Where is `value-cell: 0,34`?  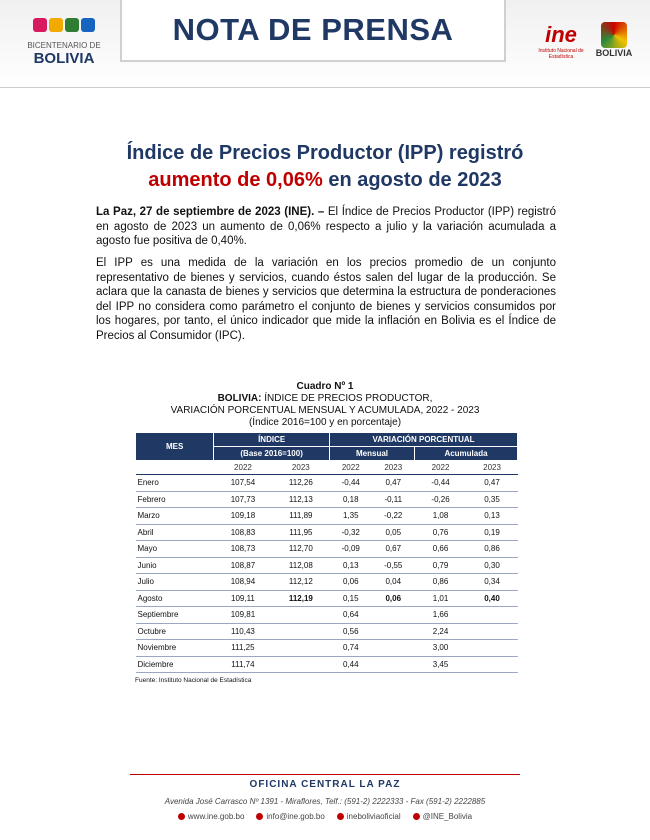
value-cell: 0,34 is located at coordinates (492, 582).